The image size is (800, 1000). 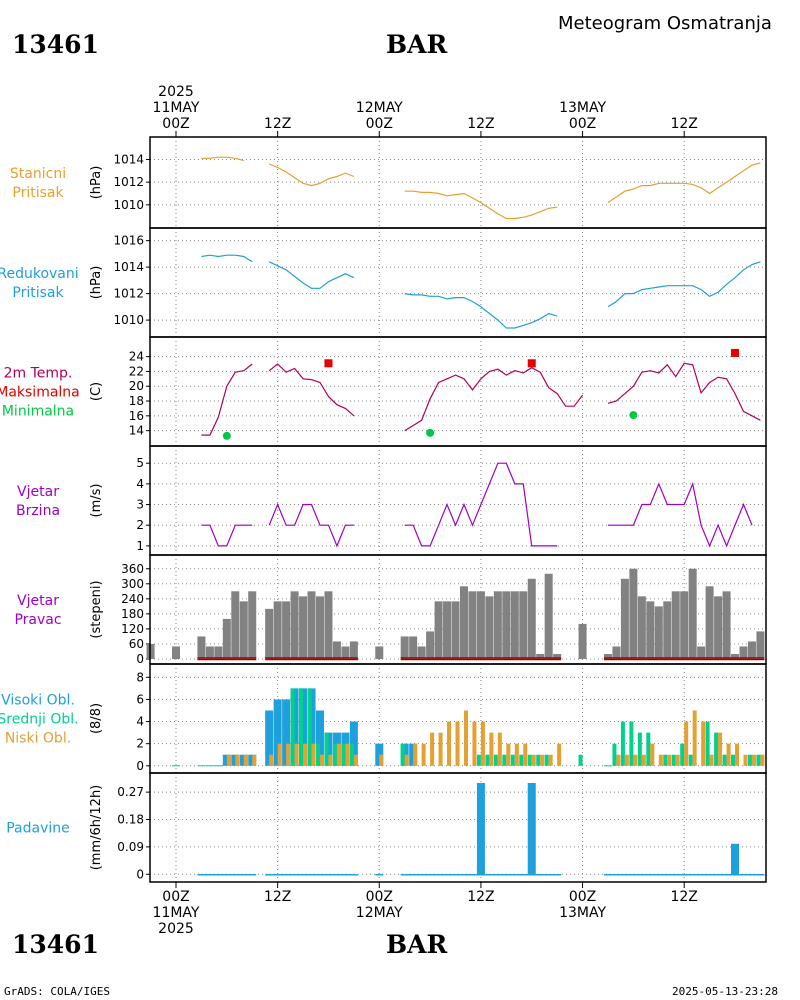 I want to click on y-tick-label: 22, so click(x=136, y=371).